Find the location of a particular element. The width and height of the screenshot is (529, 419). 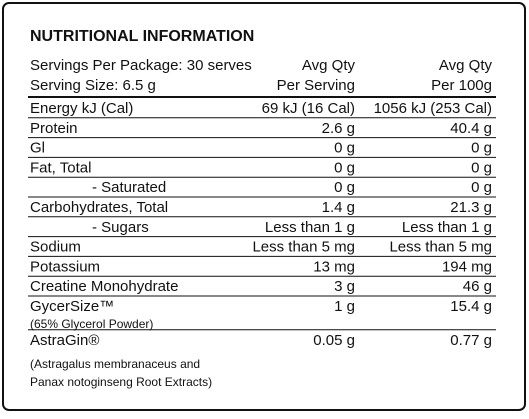

row-label: Energy kJ (Cal) is located at coordinates (81, 108).